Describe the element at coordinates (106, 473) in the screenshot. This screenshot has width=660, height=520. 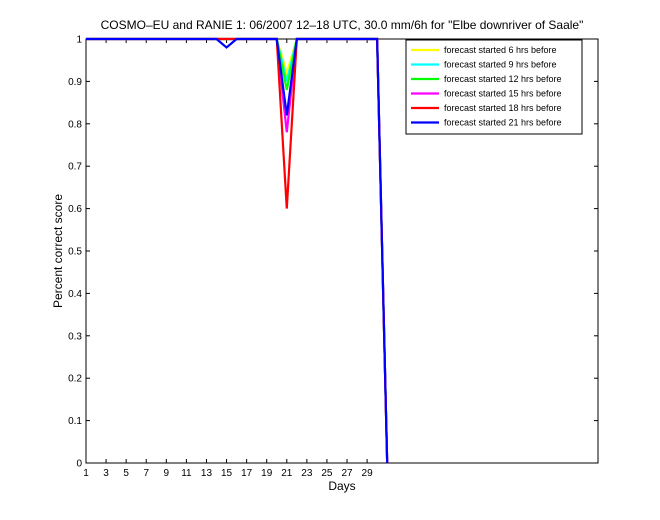
I see `x-tick-label: 3` at that location.